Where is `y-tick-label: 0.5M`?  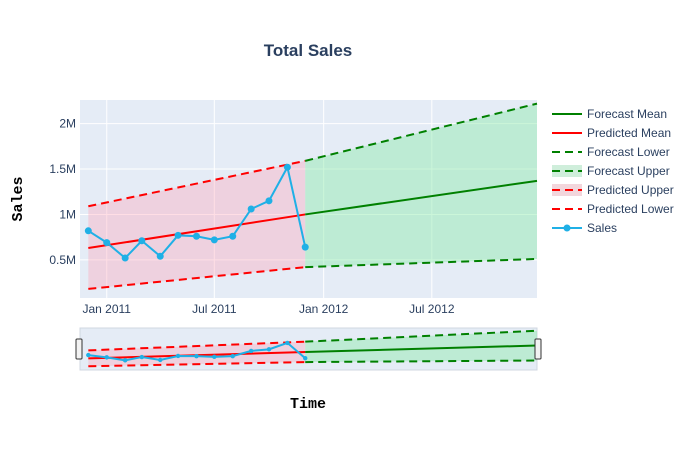
y-tick-label: 0.5M is located at coordinates (62, 260).